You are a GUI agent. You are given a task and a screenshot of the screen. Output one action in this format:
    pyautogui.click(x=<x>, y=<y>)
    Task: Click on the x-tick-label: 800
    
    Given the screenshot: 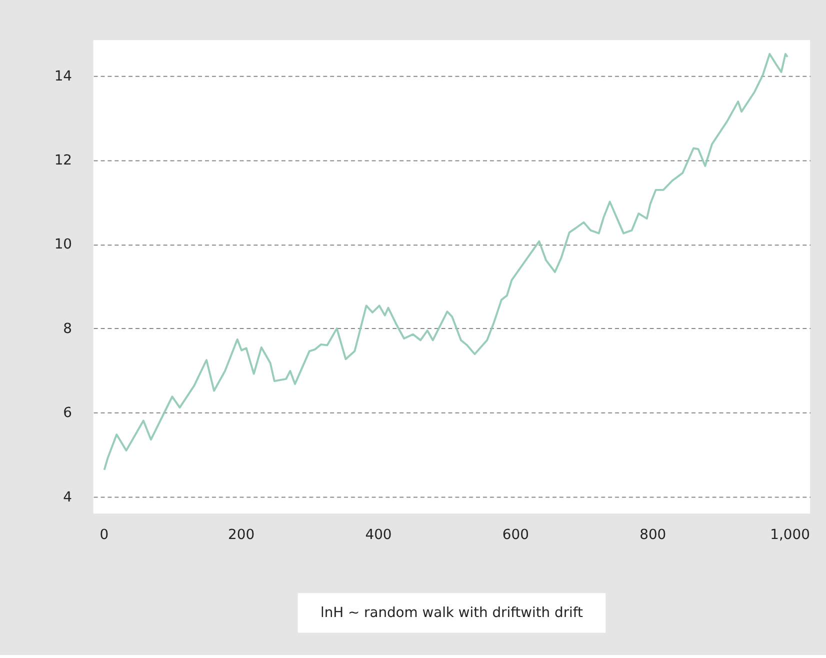 What is the action you would take?
    pyautogui.click(x=653, y=534)
    